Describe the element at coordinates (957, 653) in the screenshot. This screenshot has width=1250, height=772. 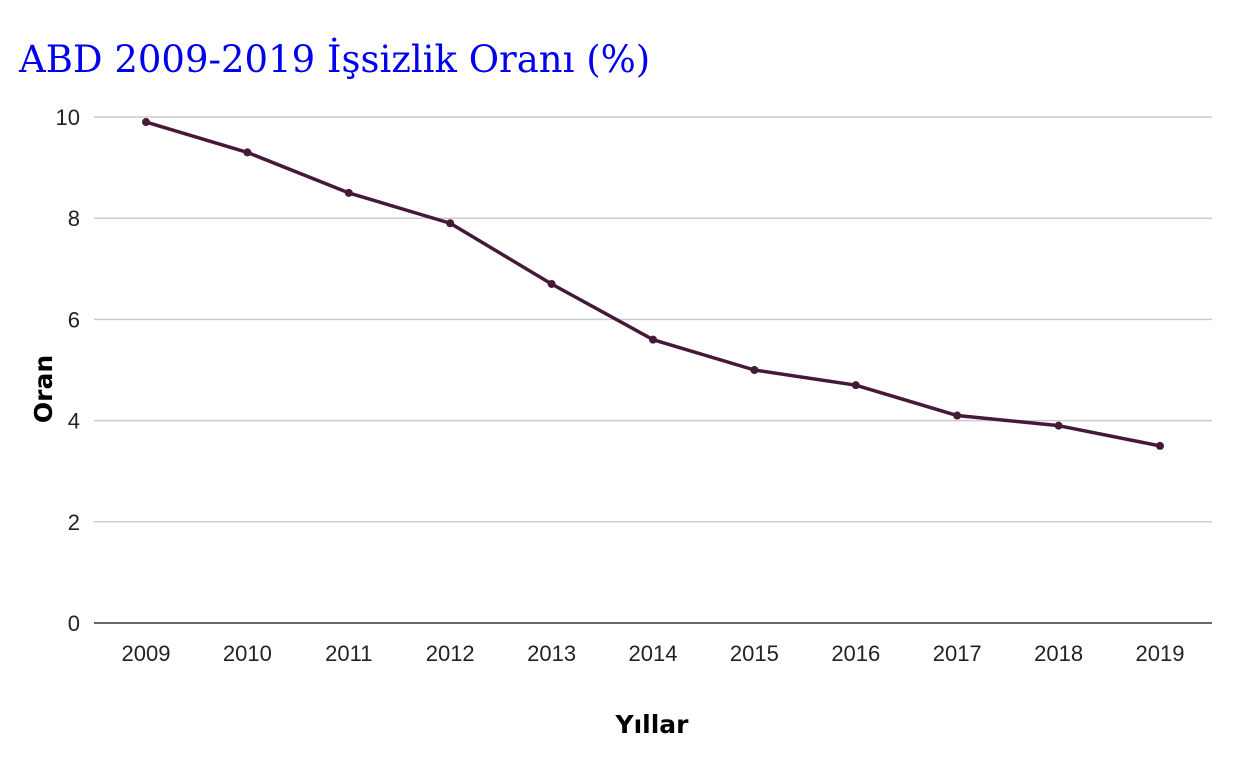
I see `x-tick-label: 2017` at that location.